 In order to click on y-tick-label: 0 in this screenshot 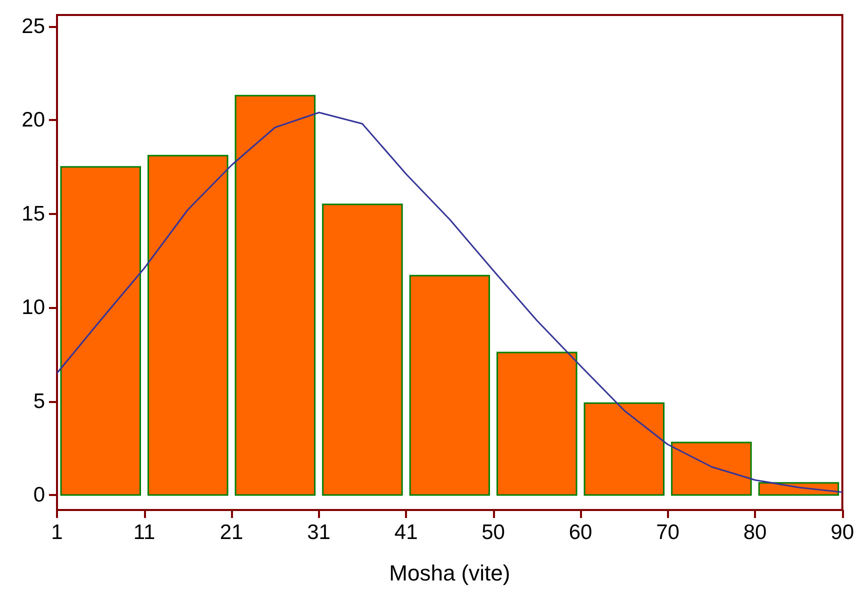, I will do `click(39, 495)`.